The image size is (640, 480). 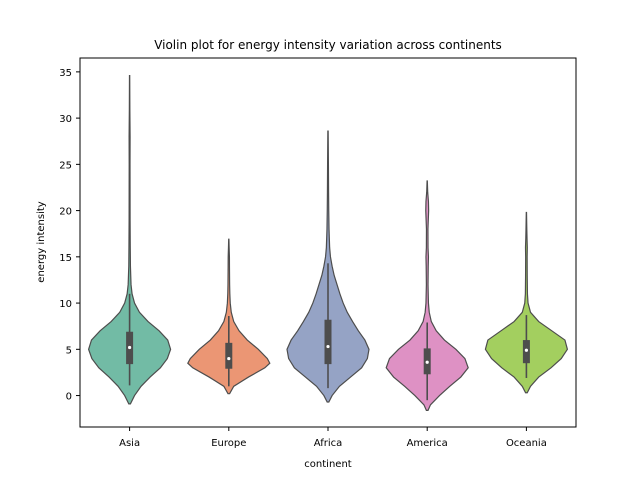 I want to click on y-tick-label: 20, so click(x=65, y=212).